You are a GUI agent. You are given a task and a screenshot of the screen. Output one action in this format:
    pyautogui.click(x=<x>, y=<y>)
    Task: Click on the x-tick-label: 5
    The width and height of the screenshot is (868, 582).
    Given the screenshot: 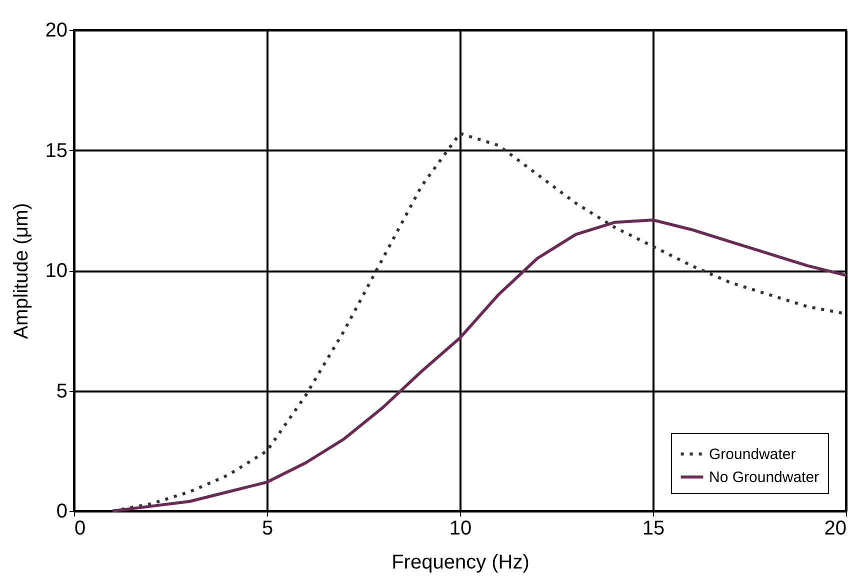 What is the action you would take?
    pyautogui.click(x=268, y=529)
    